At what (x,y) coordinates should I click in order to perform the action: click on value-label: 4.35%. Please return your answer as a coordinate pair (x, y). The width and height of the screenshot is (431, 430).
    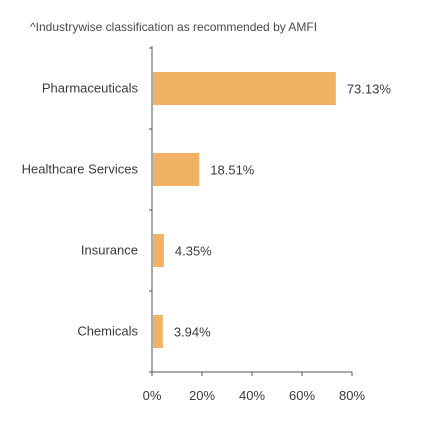
    Looking at the image, I should click on (193, 251).